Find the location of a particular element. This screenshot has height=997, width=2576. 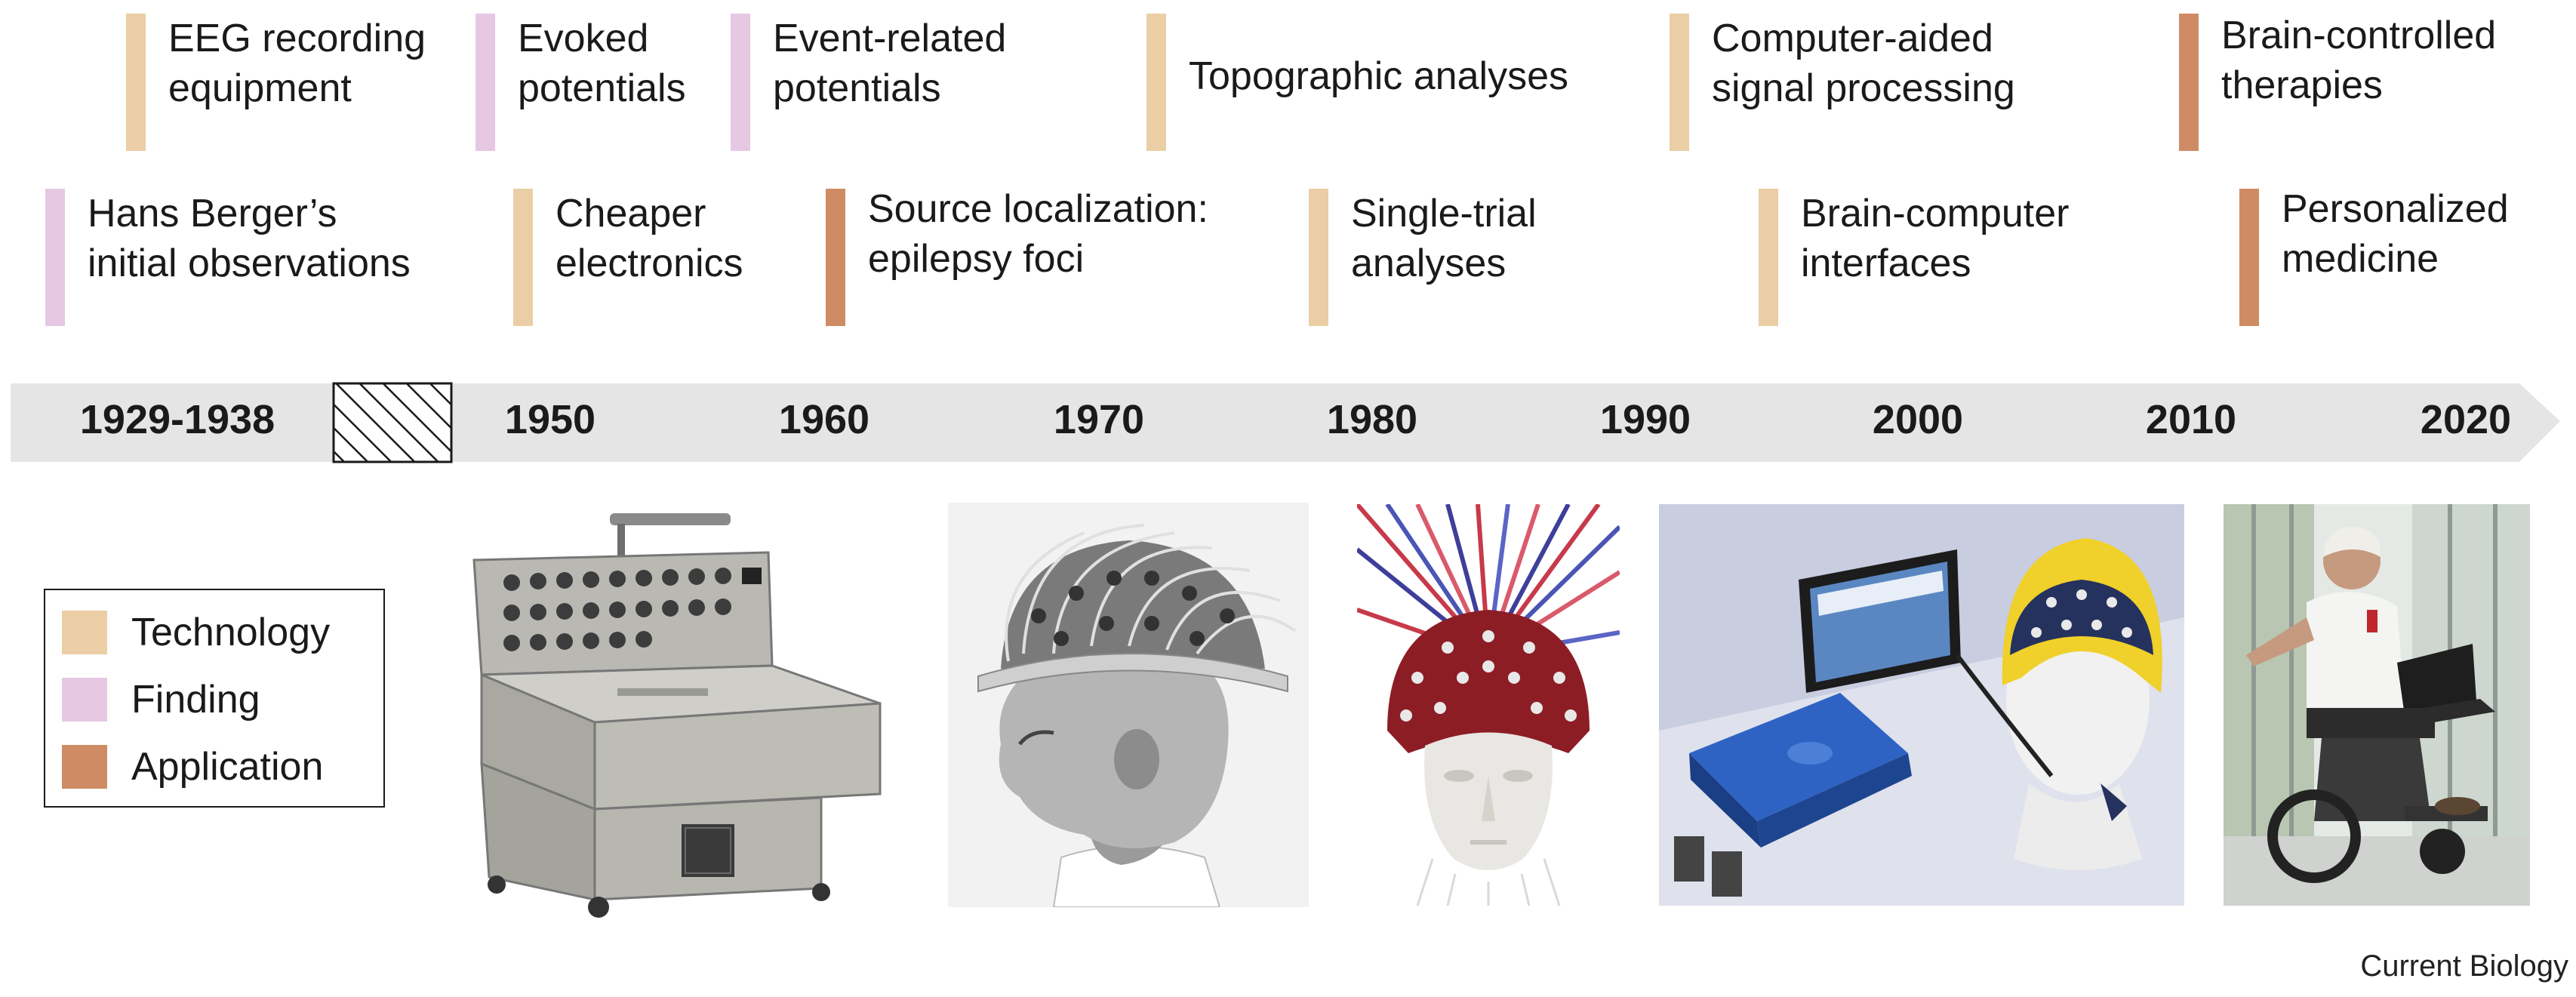

event-computer-aided-signal-processing: Computer-aided signal processing is located at coordinates (1842, 82).